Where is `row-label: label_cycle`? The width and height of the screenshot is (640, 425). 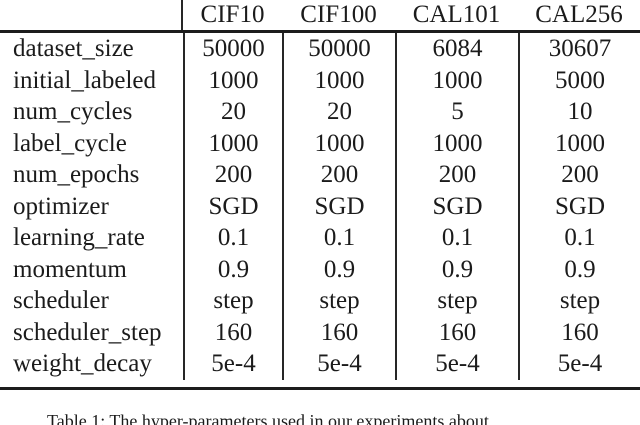
row-label: label_cycle is located at coordinates (70, 143).